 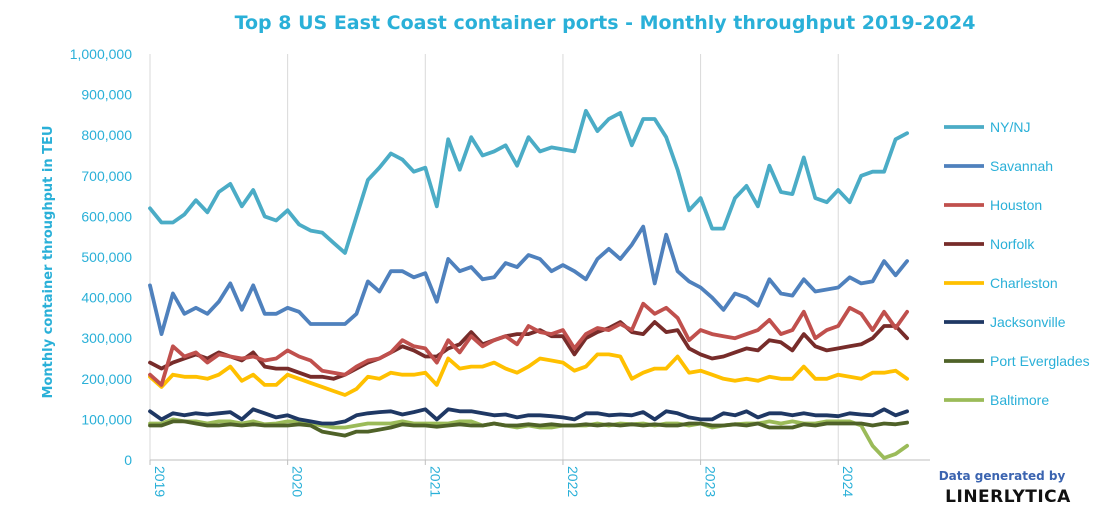 I want to click on series-houston, so click(x=528, y=344).